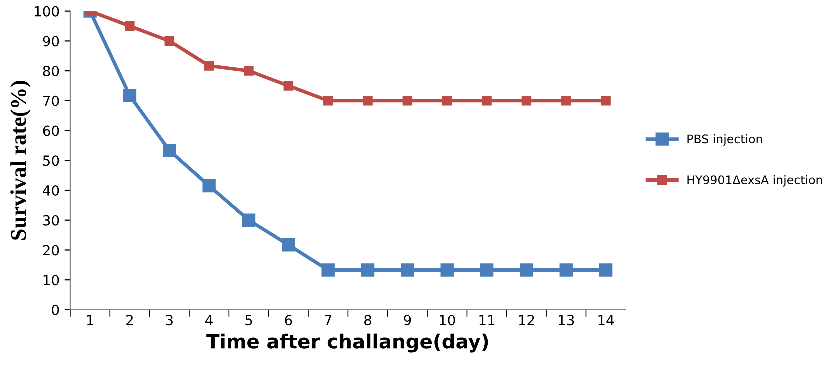  I want to click on x-tick-label: 3, so click(169, 320).